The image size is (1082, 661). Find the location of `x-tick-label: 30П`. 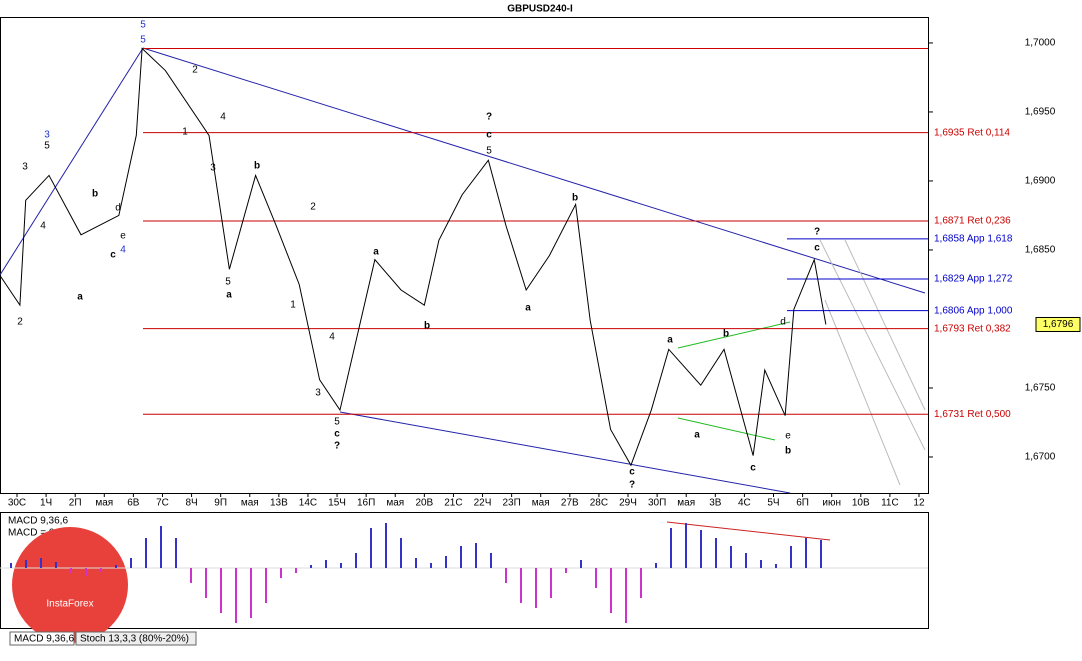

x-tick-label: 30П is located at coordinates (657, 503).